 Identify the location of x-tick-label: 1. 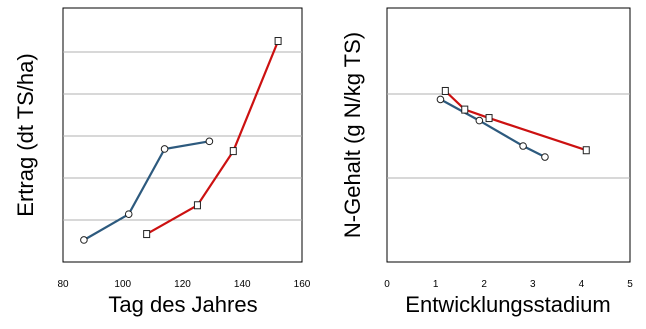
(436, 284).